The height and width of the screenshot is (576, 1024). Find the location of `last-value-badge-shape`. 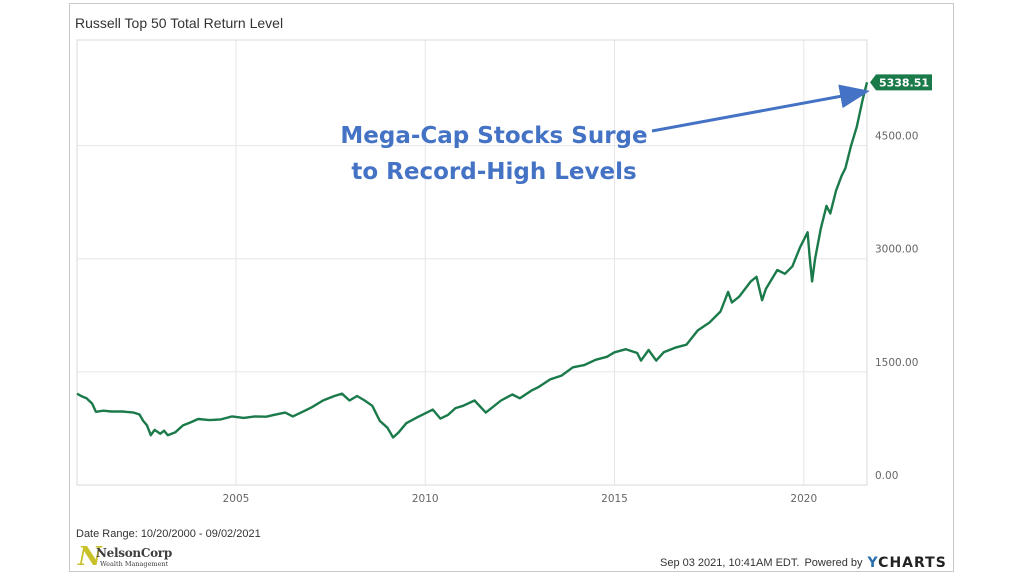

last-value-badge-shape is located at coordinates (901, 82).